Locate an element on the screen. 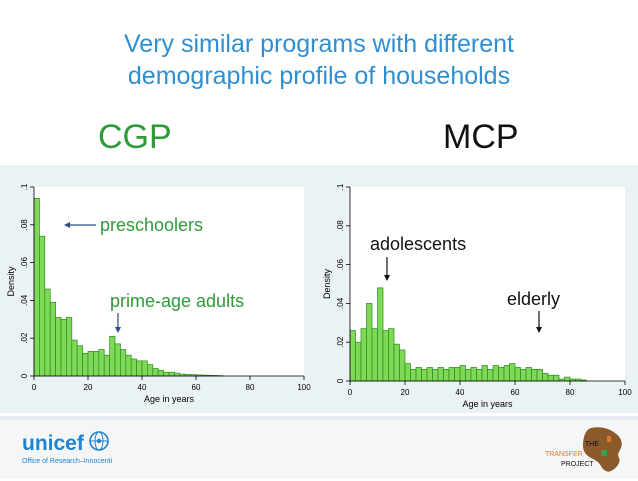 Image resolution: width=638 pixels, height=481 pixels. unicef-globe-icon is located at coordinates (99, 441).